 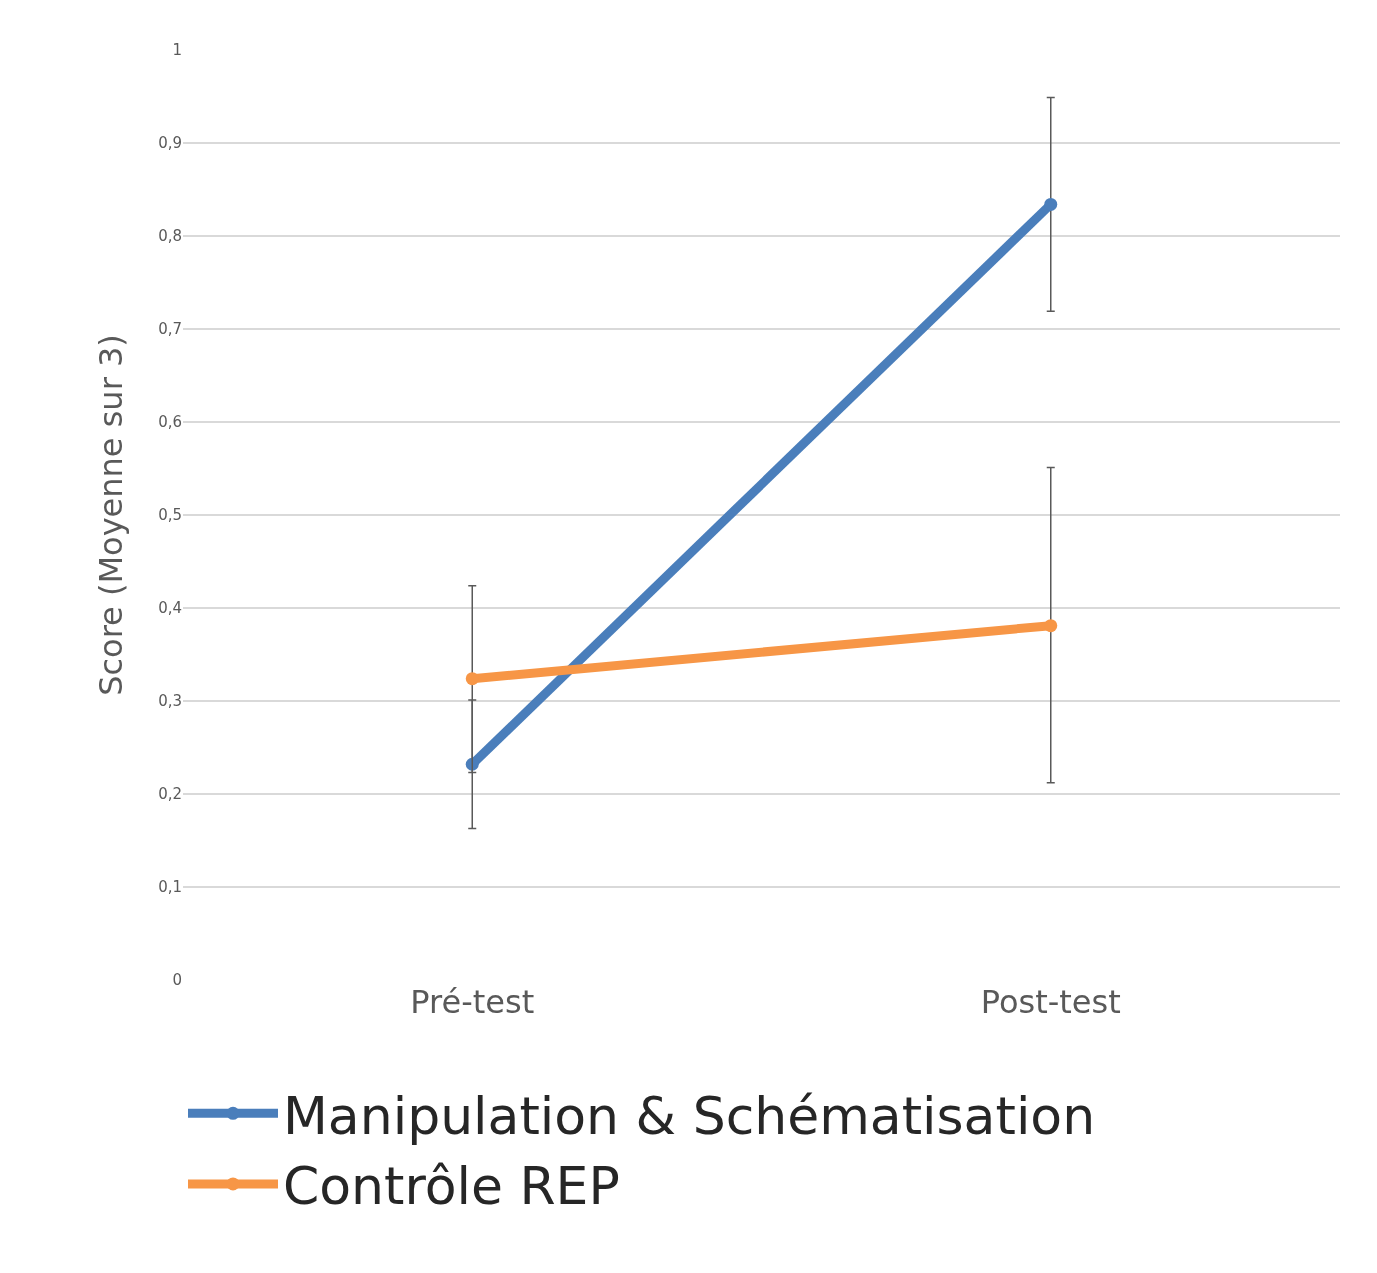 What do you see at coordinates (451, 1186) in the screenshot?
I see `legend-label: Contrôle REP` at bounding box center [451, 1186].